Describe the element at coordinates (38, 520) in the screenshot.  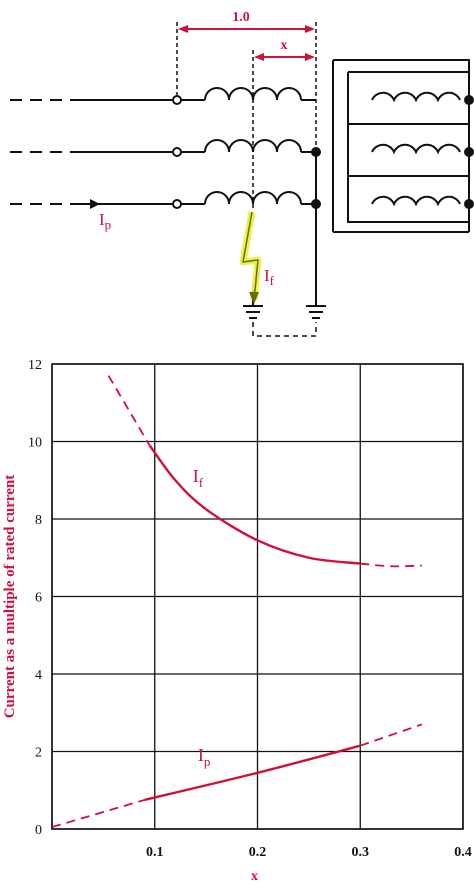
I see `y-tick-label: 8` at that location.